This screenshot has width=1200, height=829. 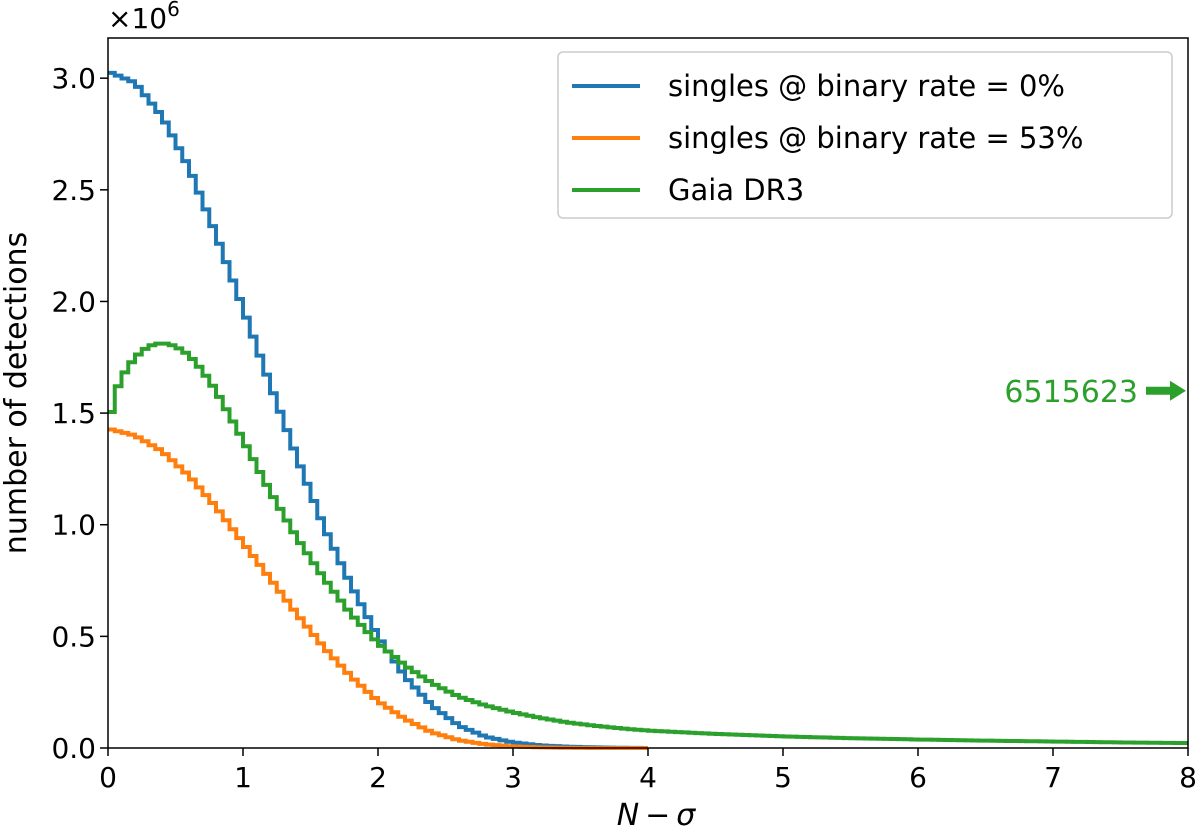 I want to click on annotation-label: 6515623, so click(x=1071, y=392).